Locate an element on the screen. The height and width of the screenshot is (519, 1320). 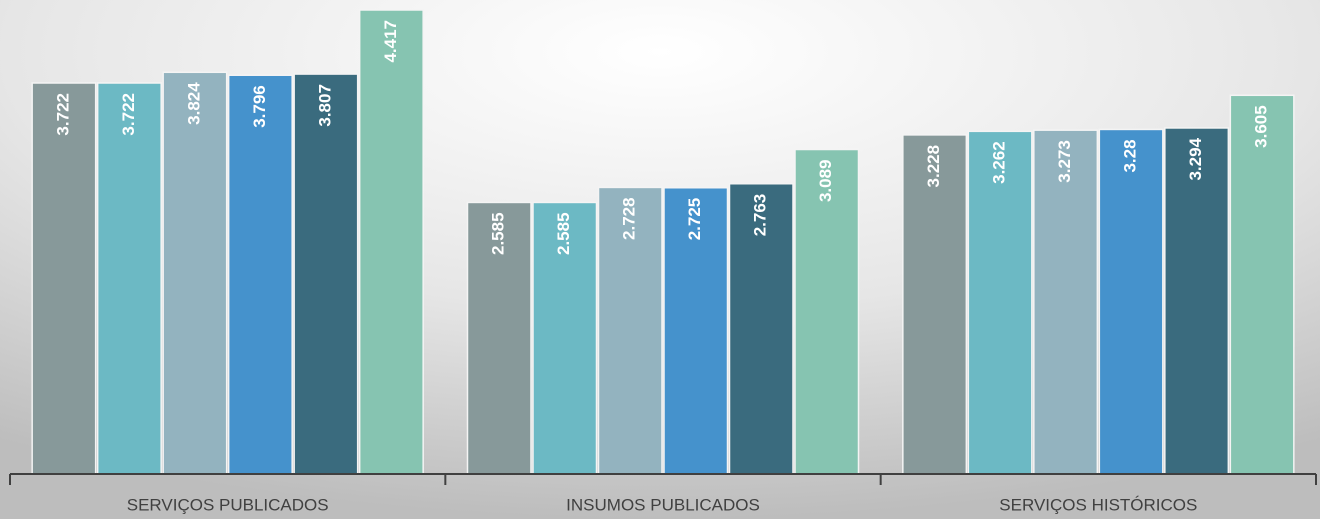
data-label: 3.28 is located at coordinates (1130, 155).